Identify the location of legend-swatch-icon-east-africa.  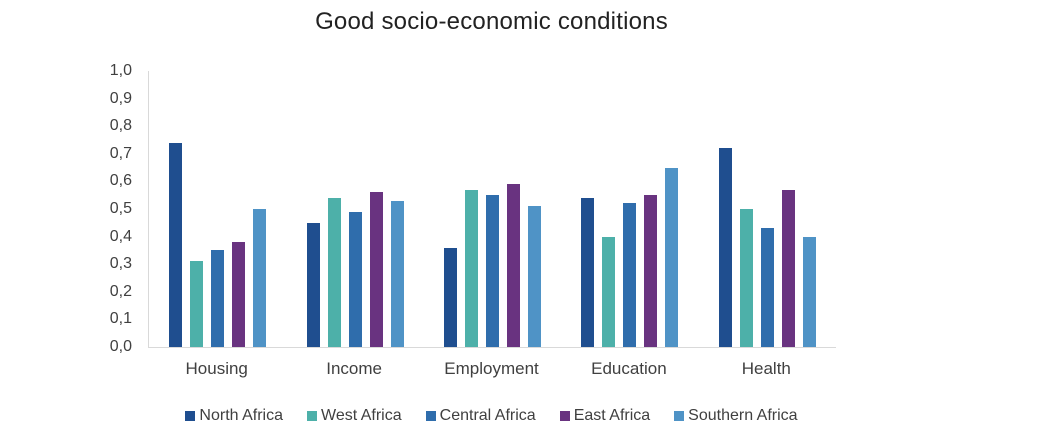
(564, 416).